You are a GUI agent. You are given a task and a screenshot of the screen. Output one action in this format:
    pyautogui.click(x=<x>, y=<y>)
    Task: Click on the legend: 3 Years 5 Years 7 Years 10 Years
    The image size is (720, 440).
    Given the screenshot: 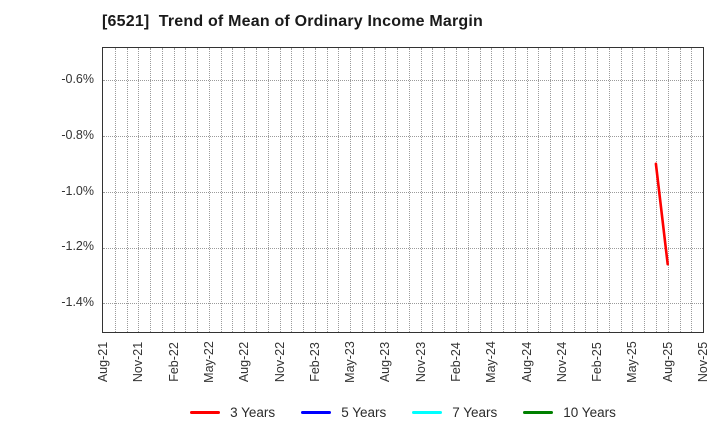 What is the action you would take?
    pyautogui.click(x=403, y=412)
    